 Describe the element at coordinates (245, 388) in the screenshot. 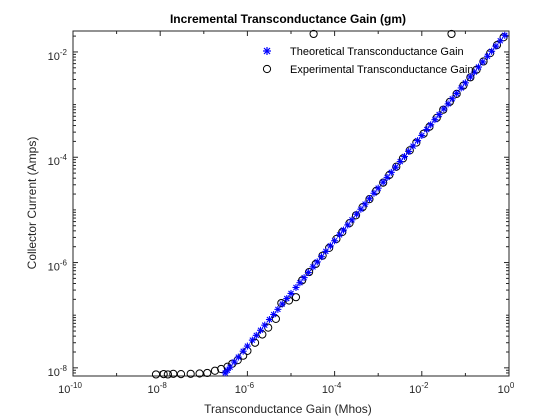

I see `x-tick-label: 10⁻⁶` at that location.